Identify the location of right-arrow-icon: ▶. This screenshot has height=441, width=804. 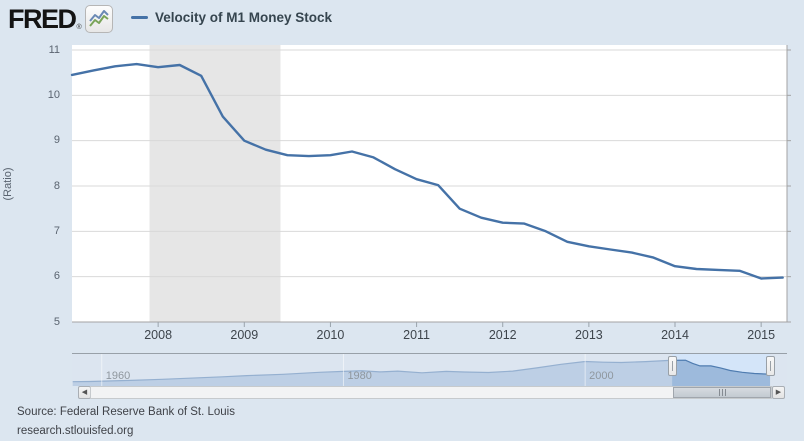
(778, 392).